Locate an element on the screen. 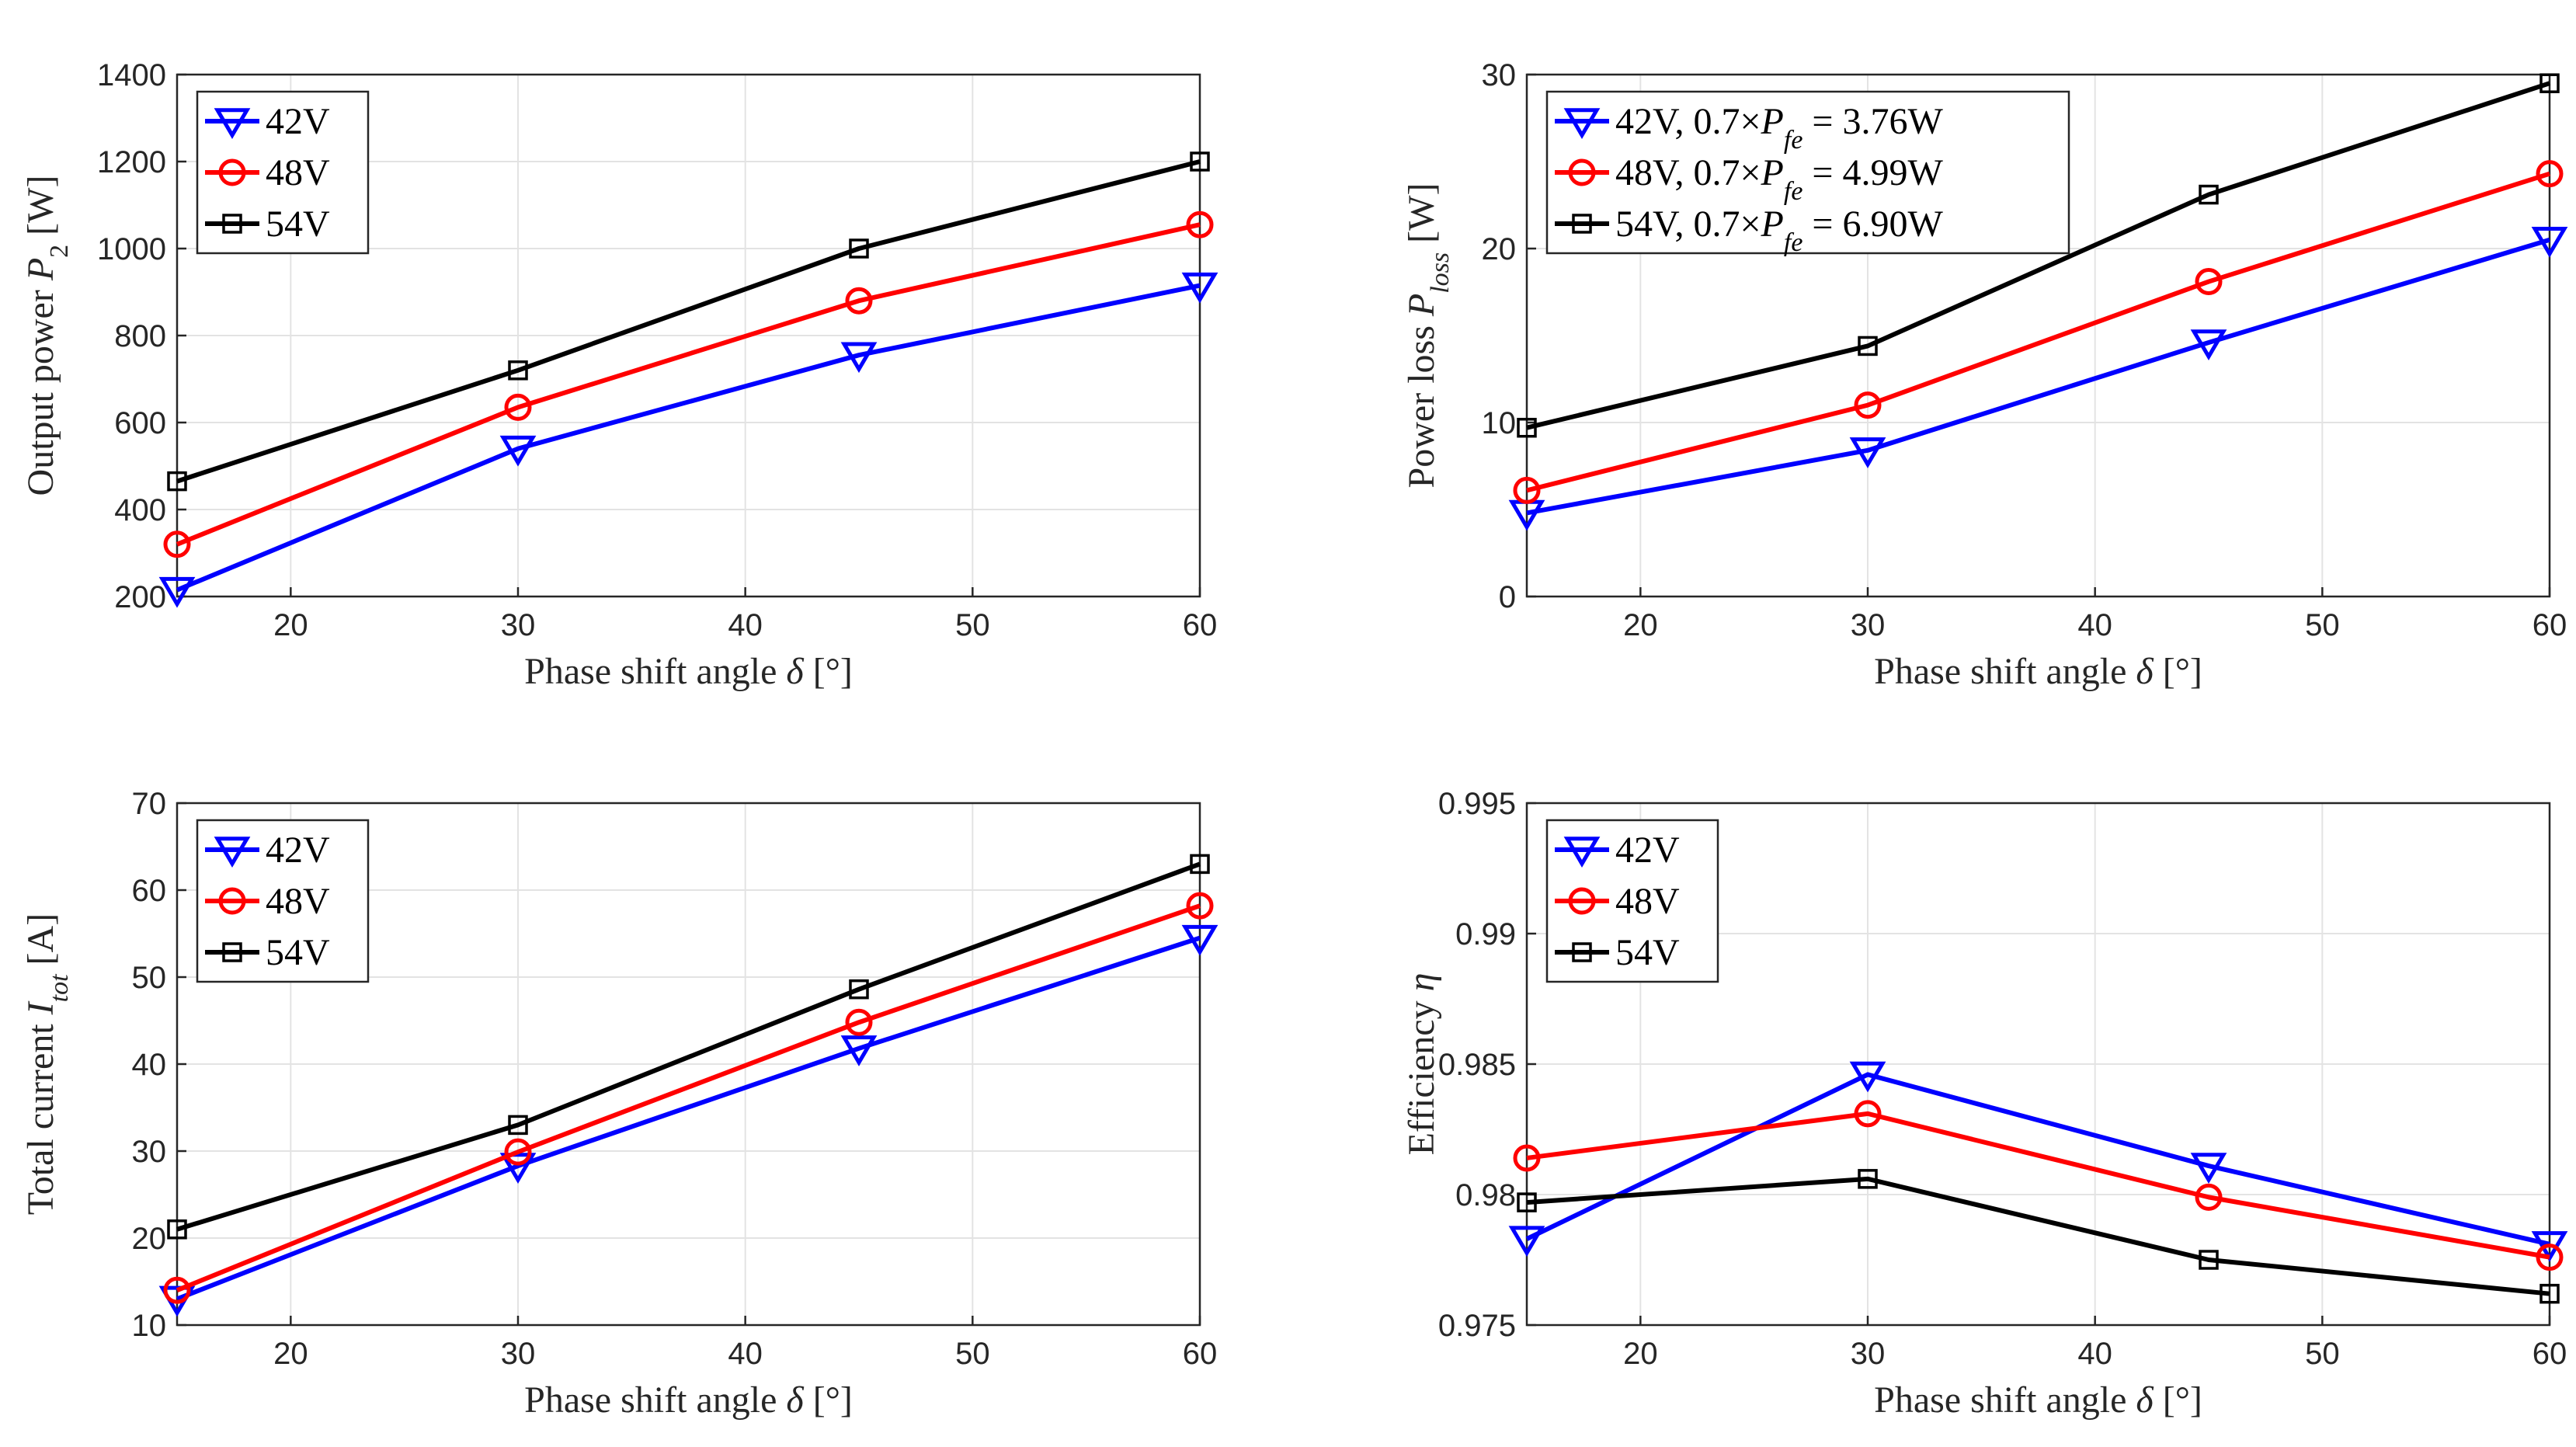  y-tick-label: 200 is located at coordinates (140, 597).